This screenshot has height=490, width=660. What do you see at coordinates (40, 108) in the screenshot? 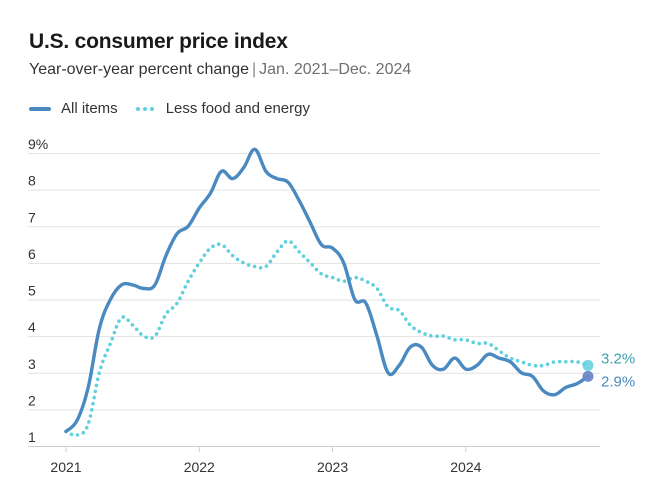
I see `legend-swatch-solid` at bounding box center [40, 108].